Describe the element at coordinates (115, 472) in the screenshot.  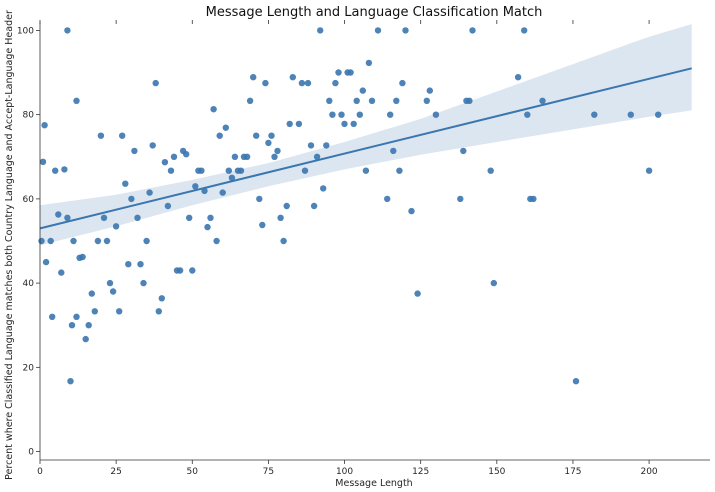
I see `x-tick-label: 25` at that location.